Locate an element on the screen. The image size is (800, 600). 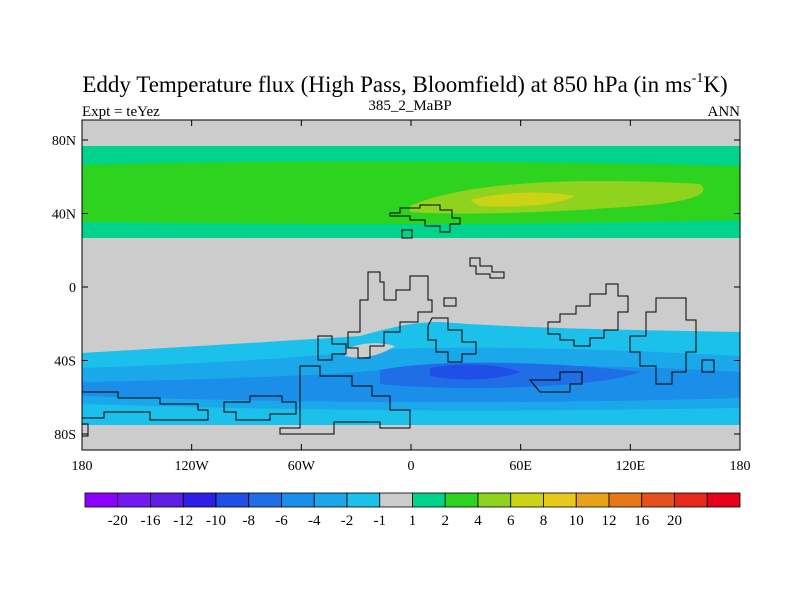
colorbar-label: -8 is located at coordinates (249, 521).